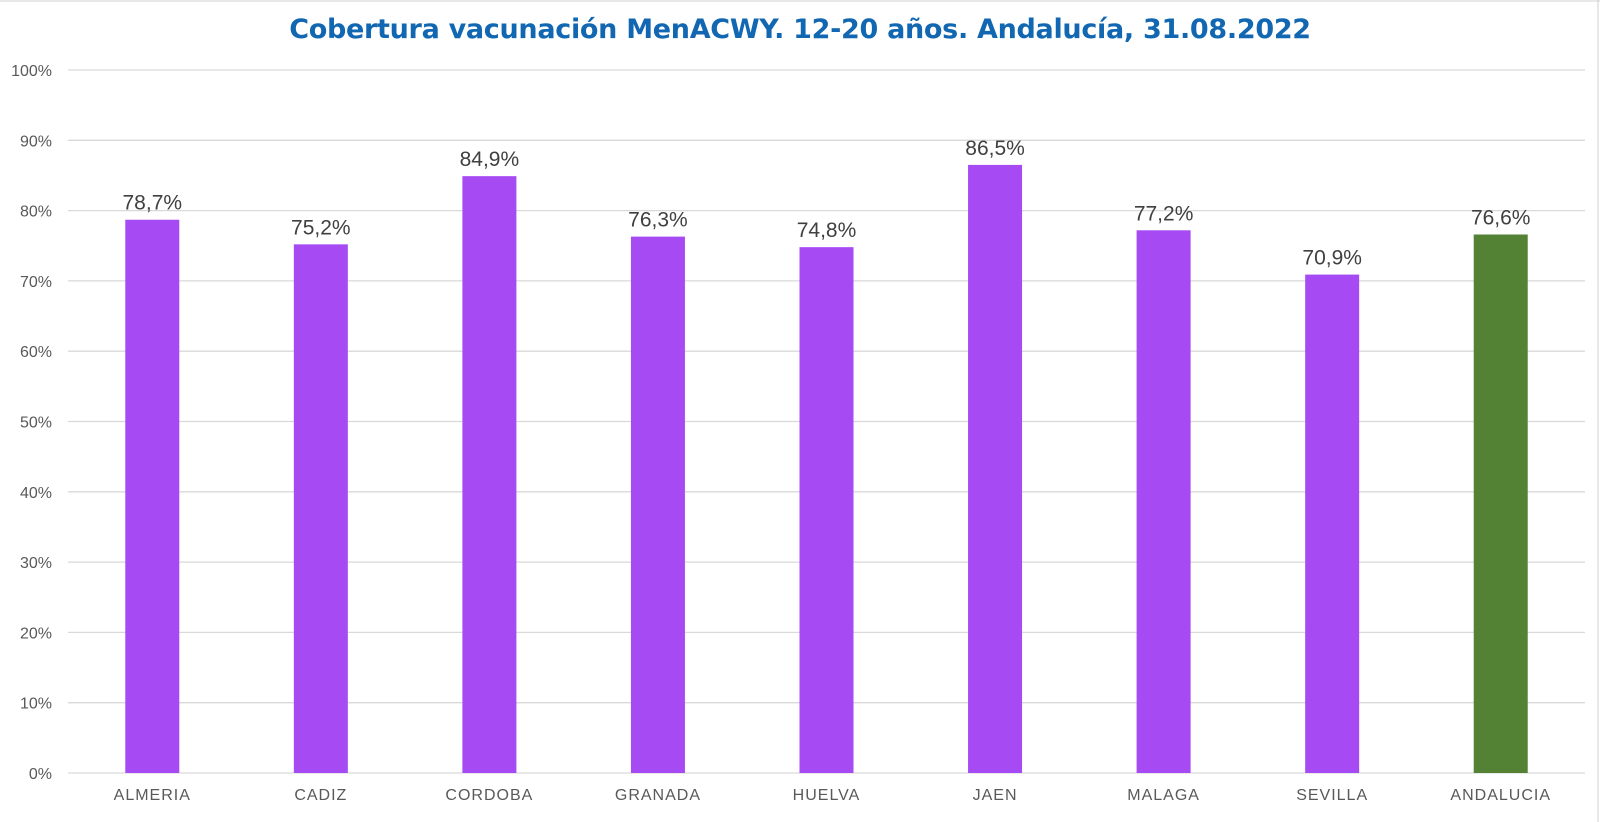  What do you see at coordinates (995, 795) in the screenshot?
I see `x-tick-label: JAEN` at bounding box center [995, 795].